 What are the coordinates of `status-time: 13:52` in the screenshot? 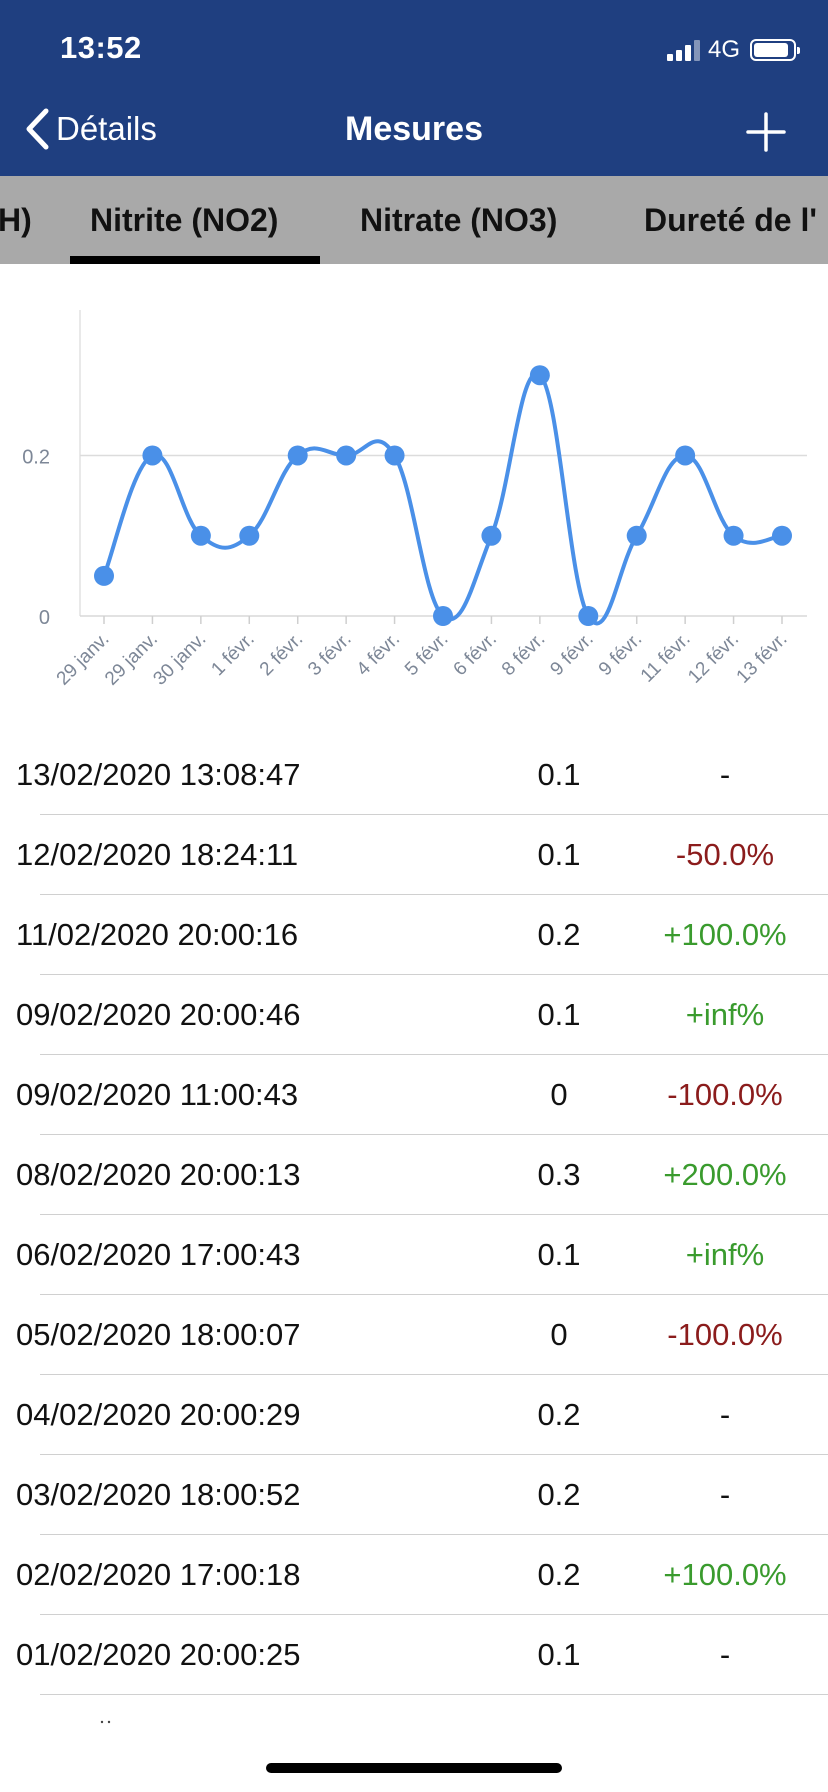 It's located at (101, 47).